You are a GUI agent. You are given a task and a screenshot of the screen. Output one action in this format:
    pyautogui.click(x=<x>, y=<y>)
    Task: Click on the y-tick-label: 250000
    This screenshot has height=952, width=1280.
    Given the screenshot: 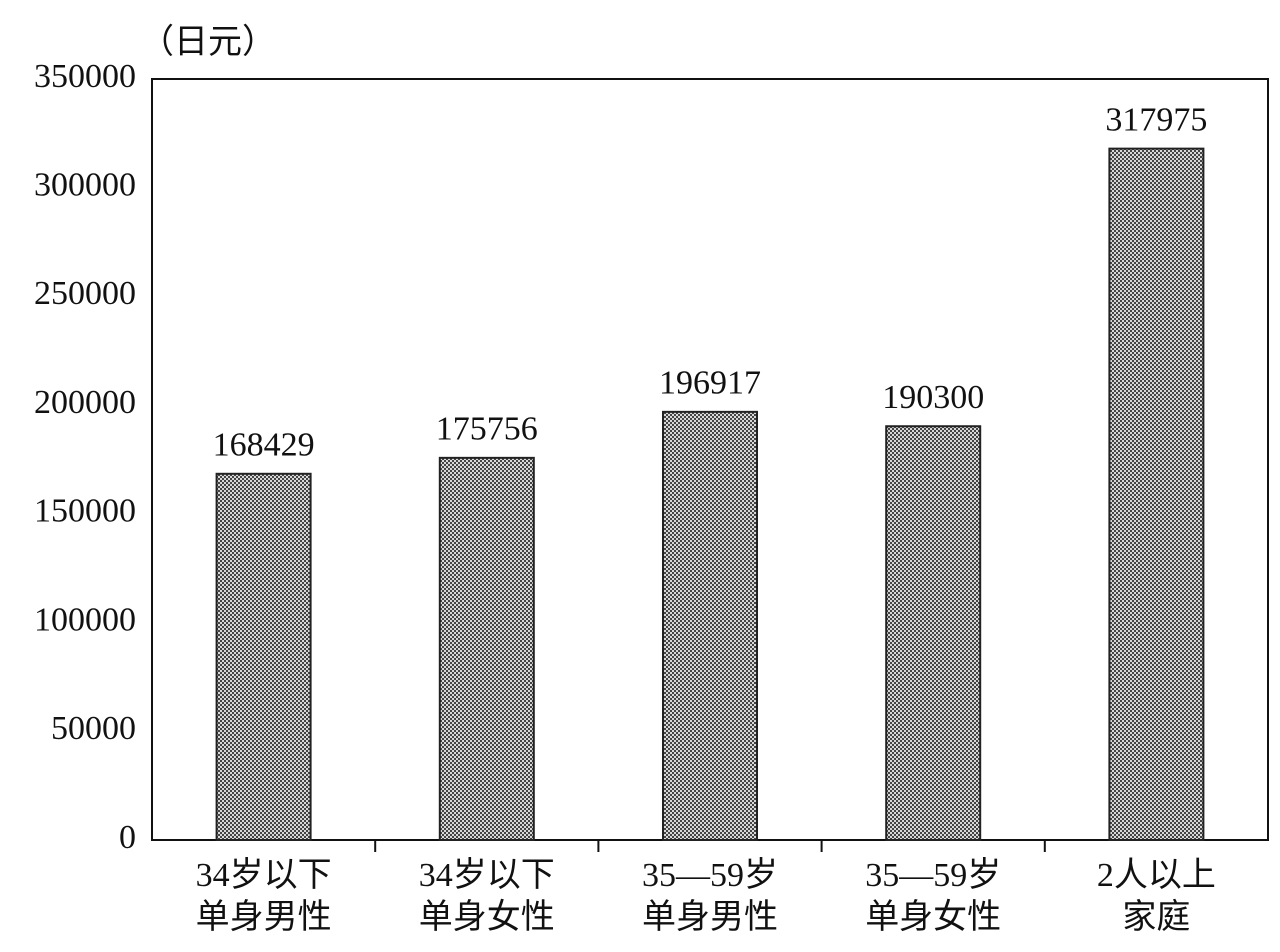 What is the action you would take?
    pyautogui.click(x=85, y=293)
    